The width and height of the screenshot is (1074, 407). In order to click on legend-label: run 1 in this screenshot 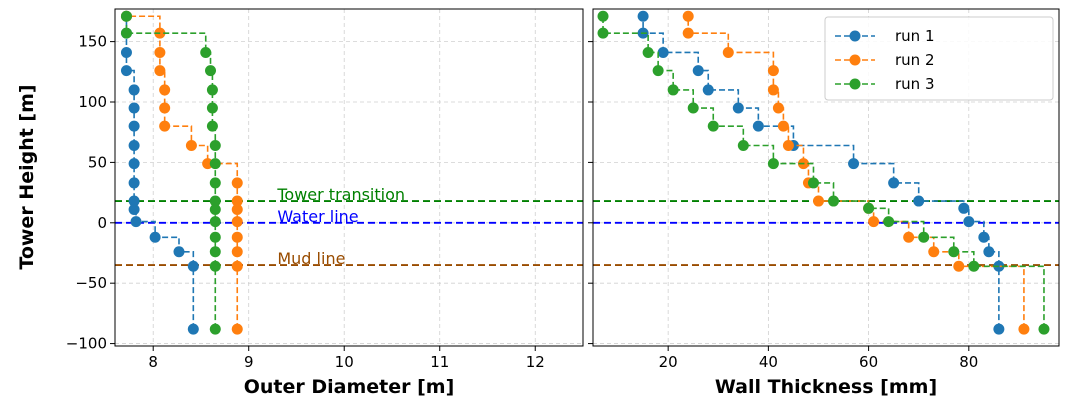, I will do `click(915, 36)`.